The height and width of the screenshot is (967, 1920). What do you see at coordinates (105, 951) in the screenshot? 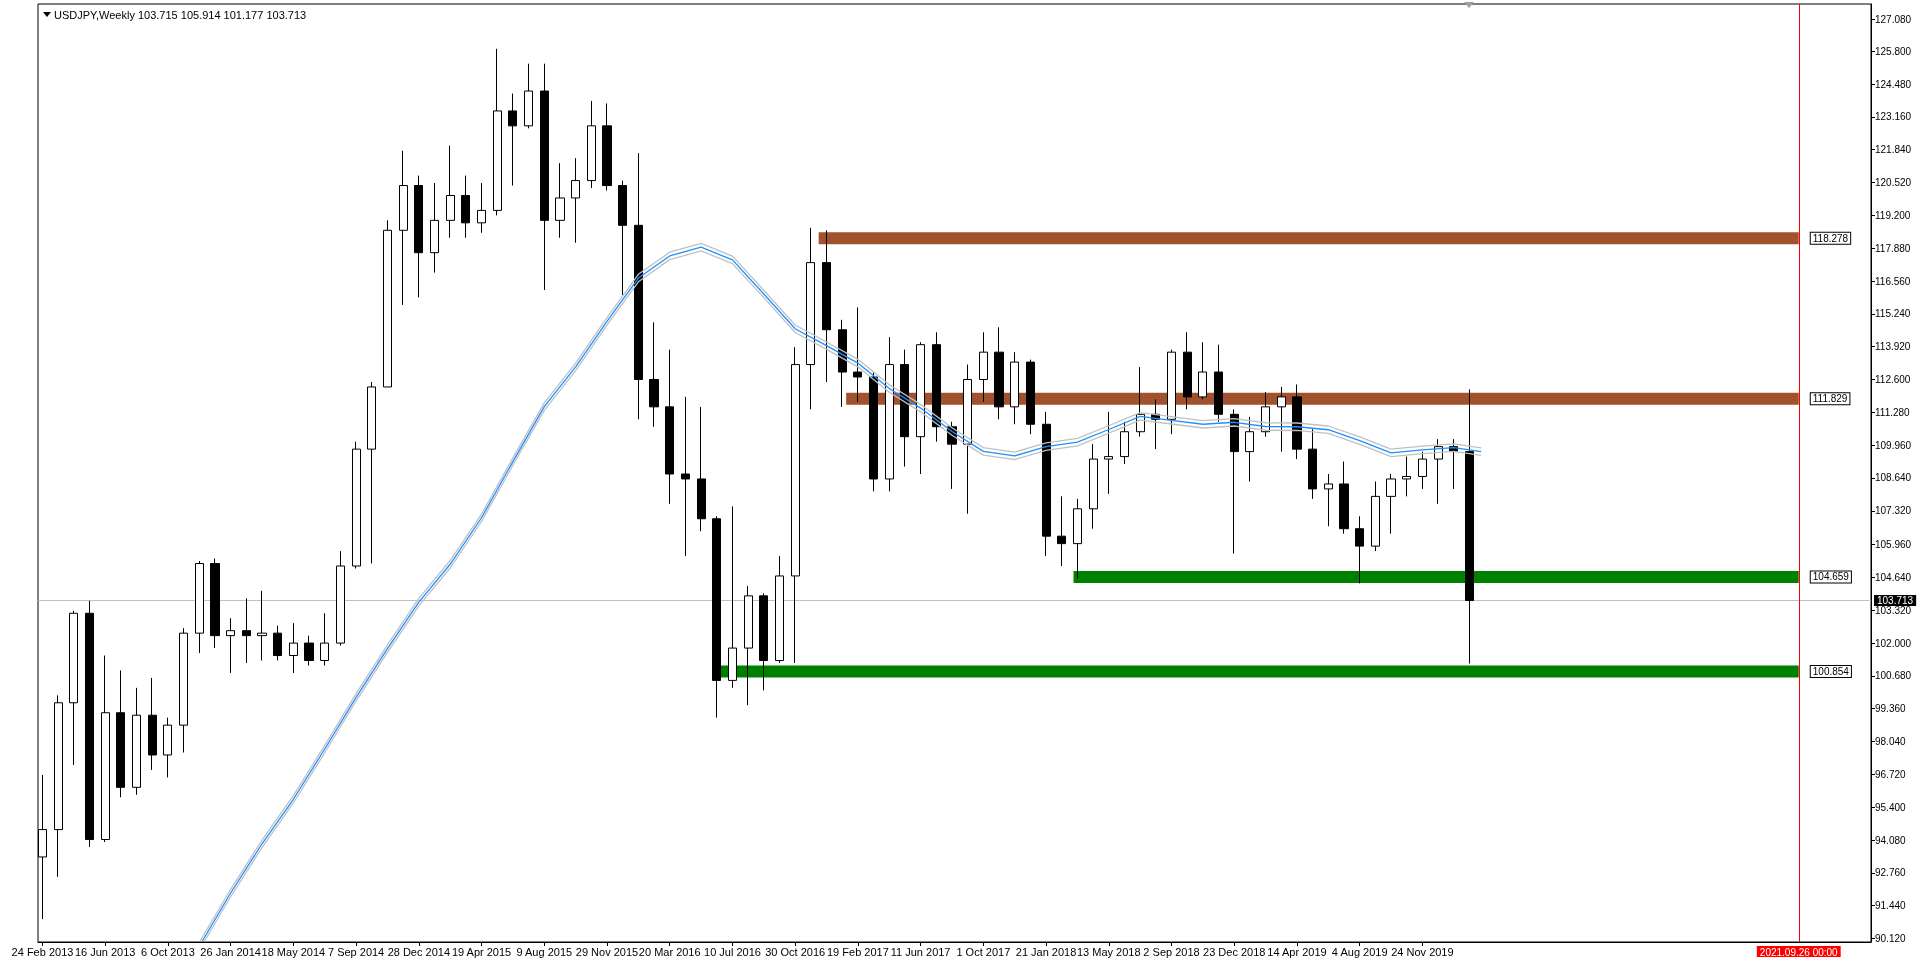
I see `x-tick-label: 16 Jun 2013` at bounding box center [105, 951].